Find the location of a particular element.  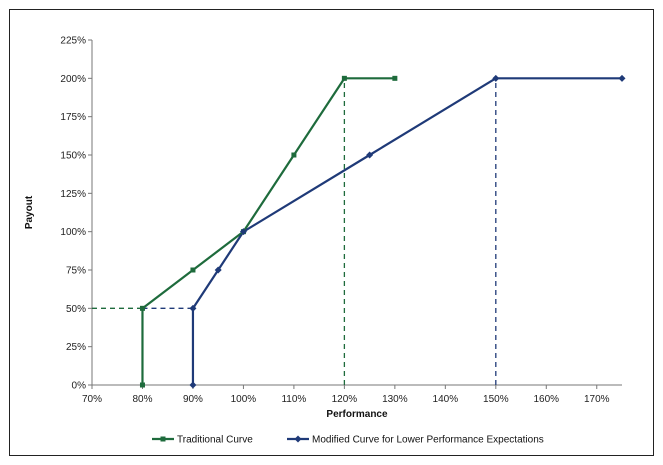

y-tick-label: 25% is located at coordinates (76, 347).